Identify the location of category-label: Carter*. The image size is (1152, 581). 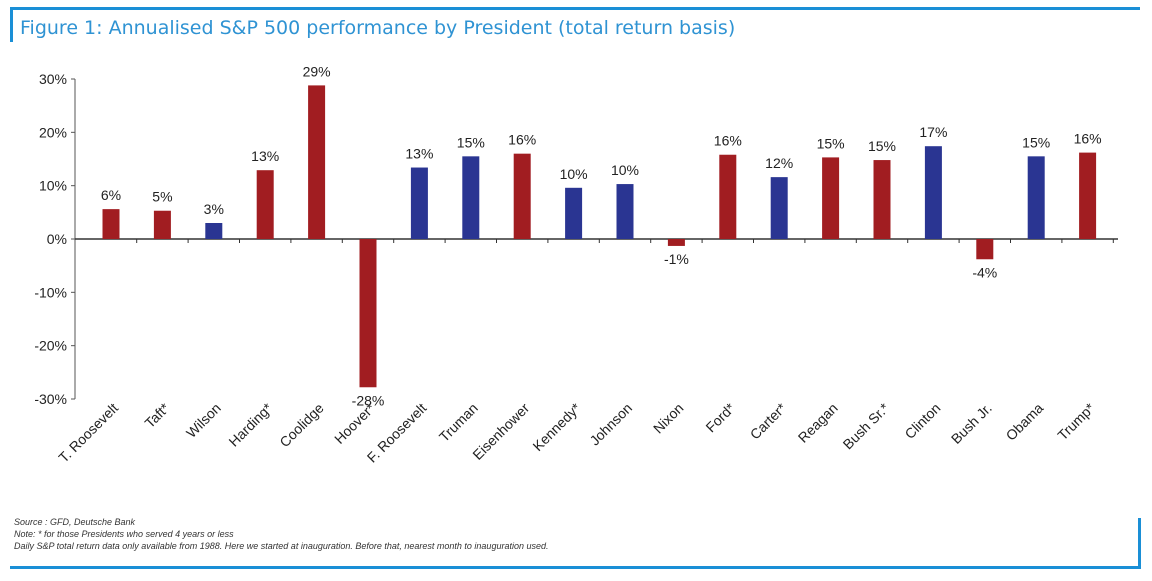
(768, 420).